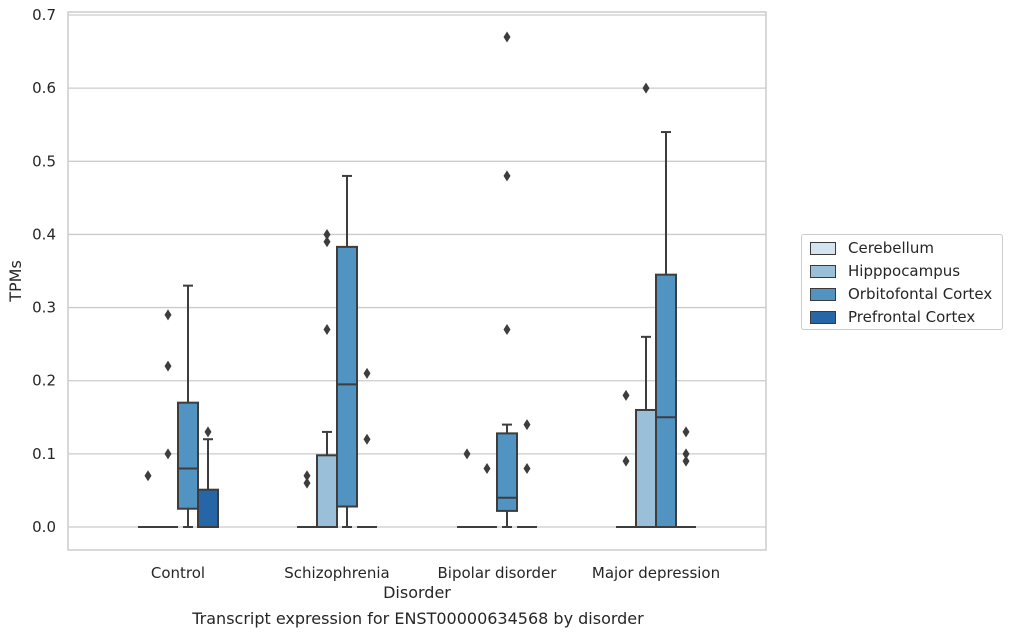 Image resolution: width=1014 pixels, height=637 pixels. What do you see at coordinates (44, 161) in the screenshot?
I see `y-tick-label: 0.5` at bounding box center [44, 161].